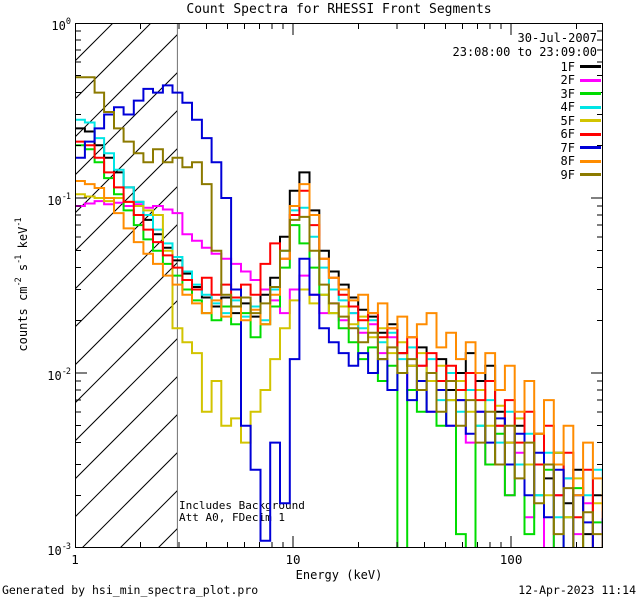 The image size is (640, 600). Describe the element at coordinates (567, 120) in the screenshot. I see `legend-label: 5F` at that location.